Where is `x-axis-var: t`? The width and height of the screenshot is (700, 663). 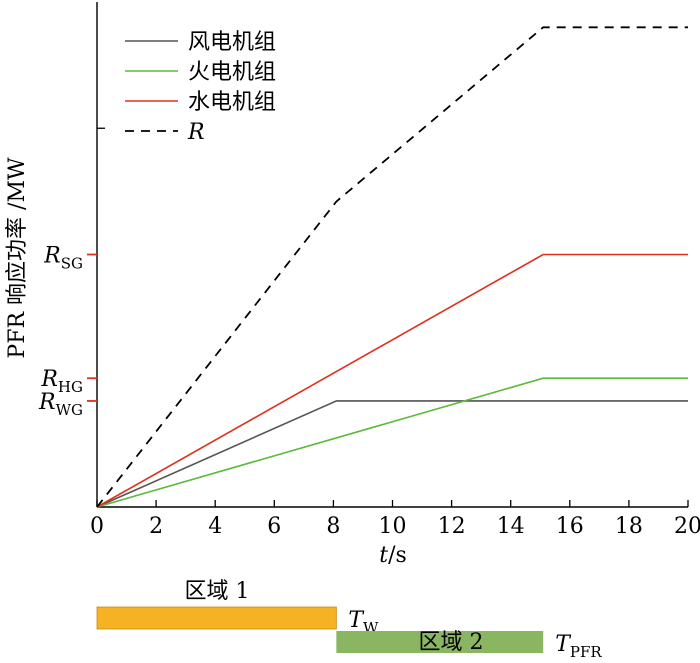
x-axis-var: t is located at coordinates (383, 555).